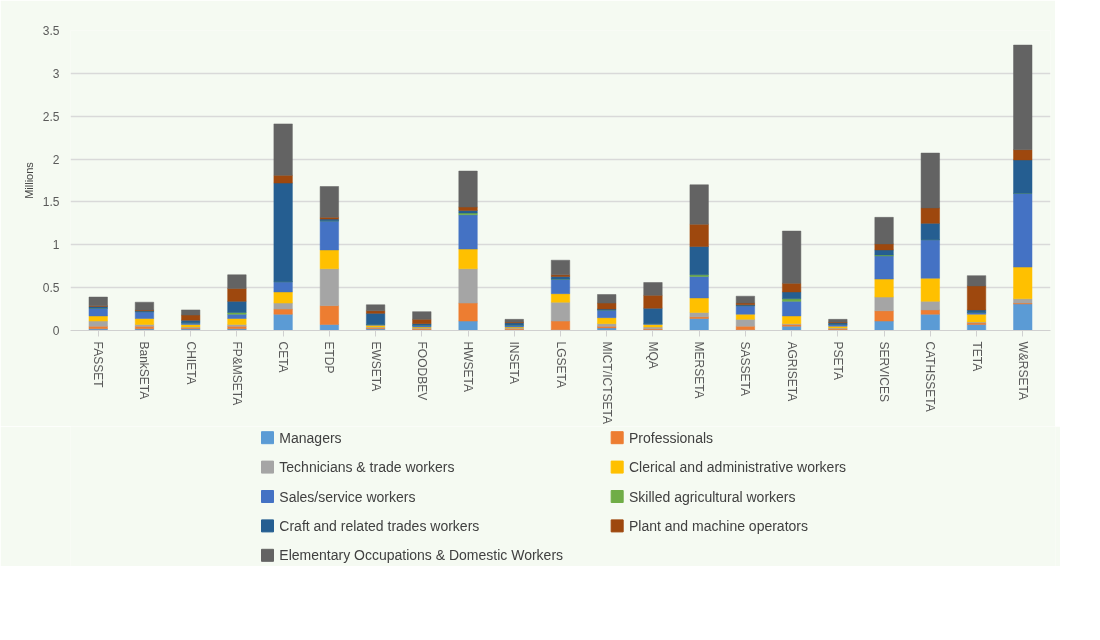 The width and height of the screenshot is (1100, 640). What do you see at coordinates (367, 467) in the screenshot?
I see `legend-label: Technicians & trade workers` at bounding box center [367, 467].